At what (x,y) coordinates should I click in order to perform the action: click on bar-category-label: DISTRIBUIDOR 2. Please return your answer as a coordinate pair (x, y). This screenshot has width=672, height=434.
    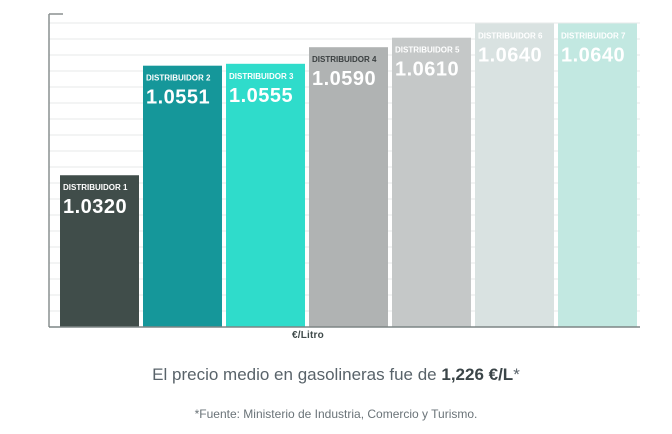
    Looking at the image, I should click on (178, 78).